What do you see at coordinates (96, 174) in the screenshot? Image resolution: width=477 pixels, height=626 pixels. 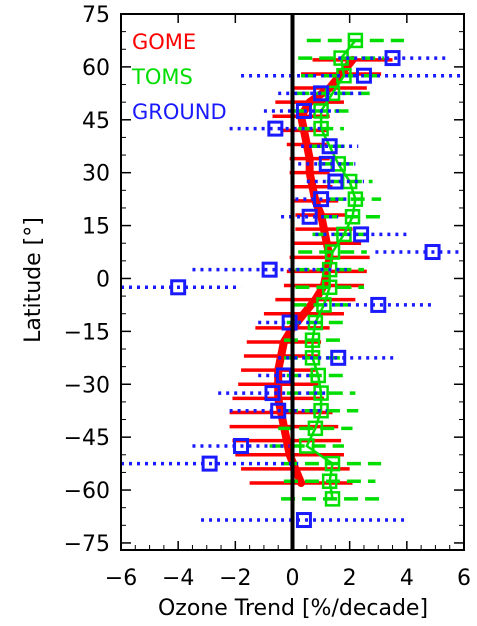 I see `y-tick-label: 30` at bounding box center [96, 174].